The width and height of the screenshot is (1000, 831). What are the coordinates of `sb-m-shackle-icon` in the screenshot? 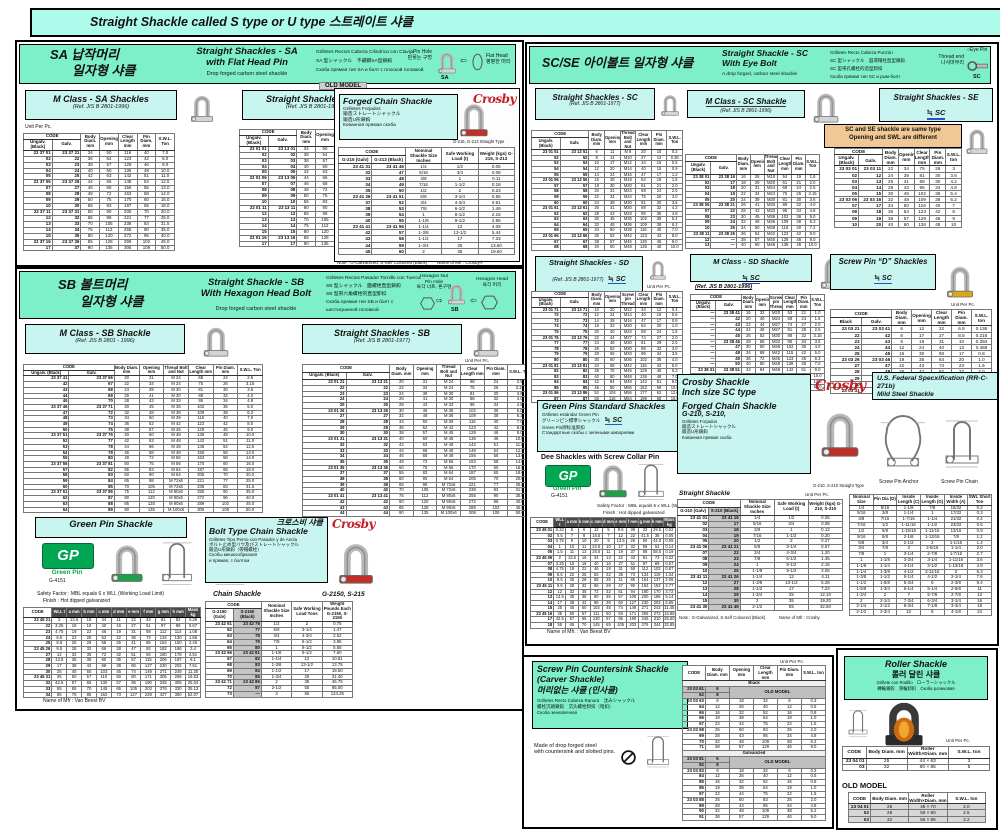 It's located at (216, 340).